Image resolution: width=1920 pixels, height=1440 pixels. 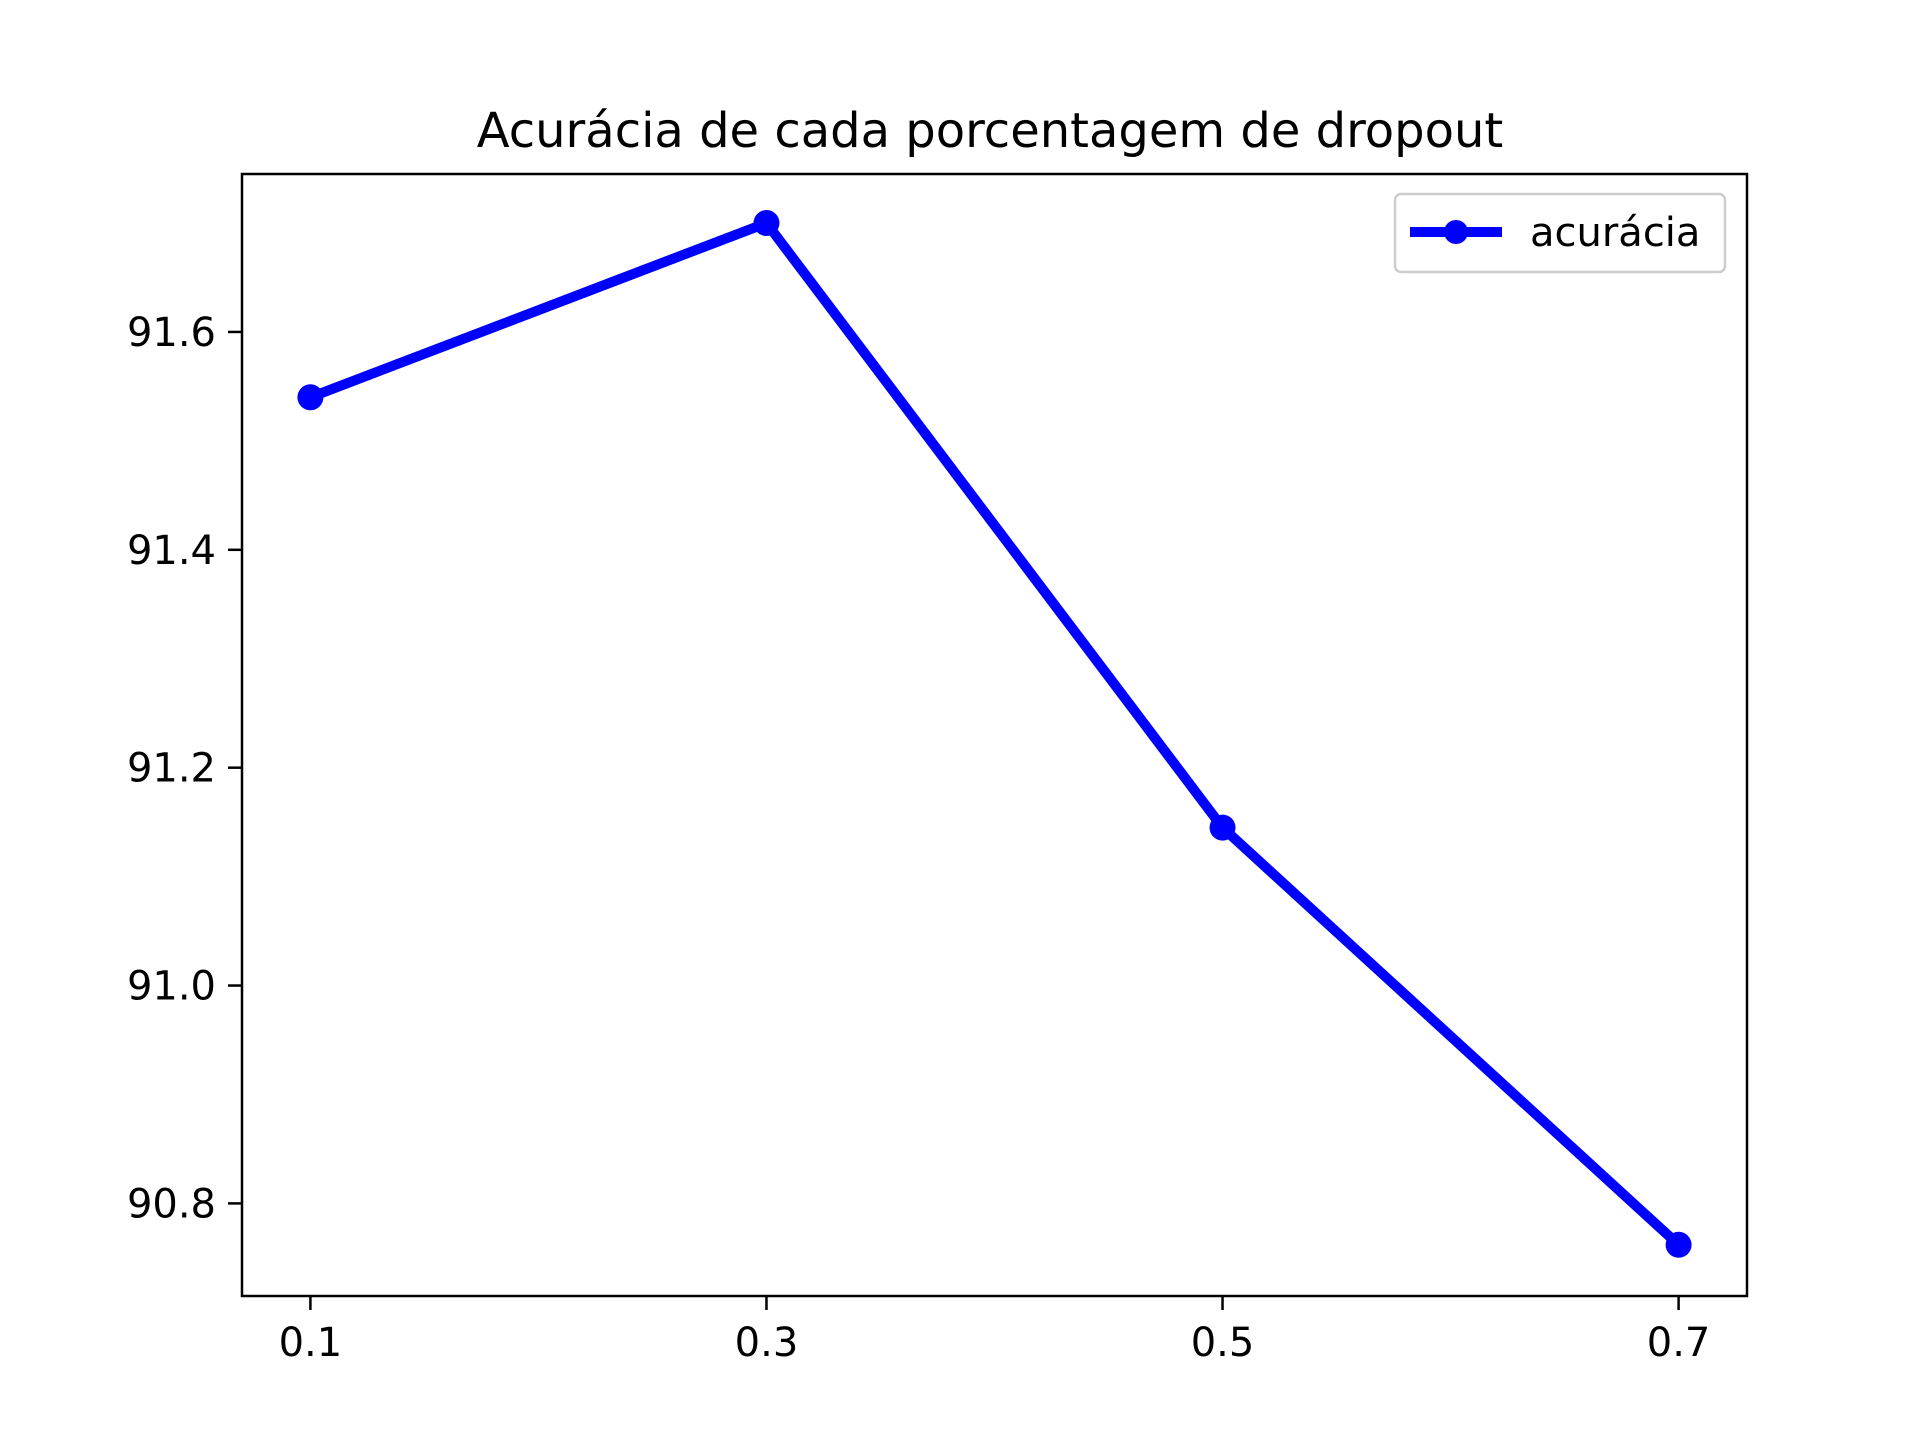 I want to click on y-tick-label: 91.2, so click(x=171, y=769).